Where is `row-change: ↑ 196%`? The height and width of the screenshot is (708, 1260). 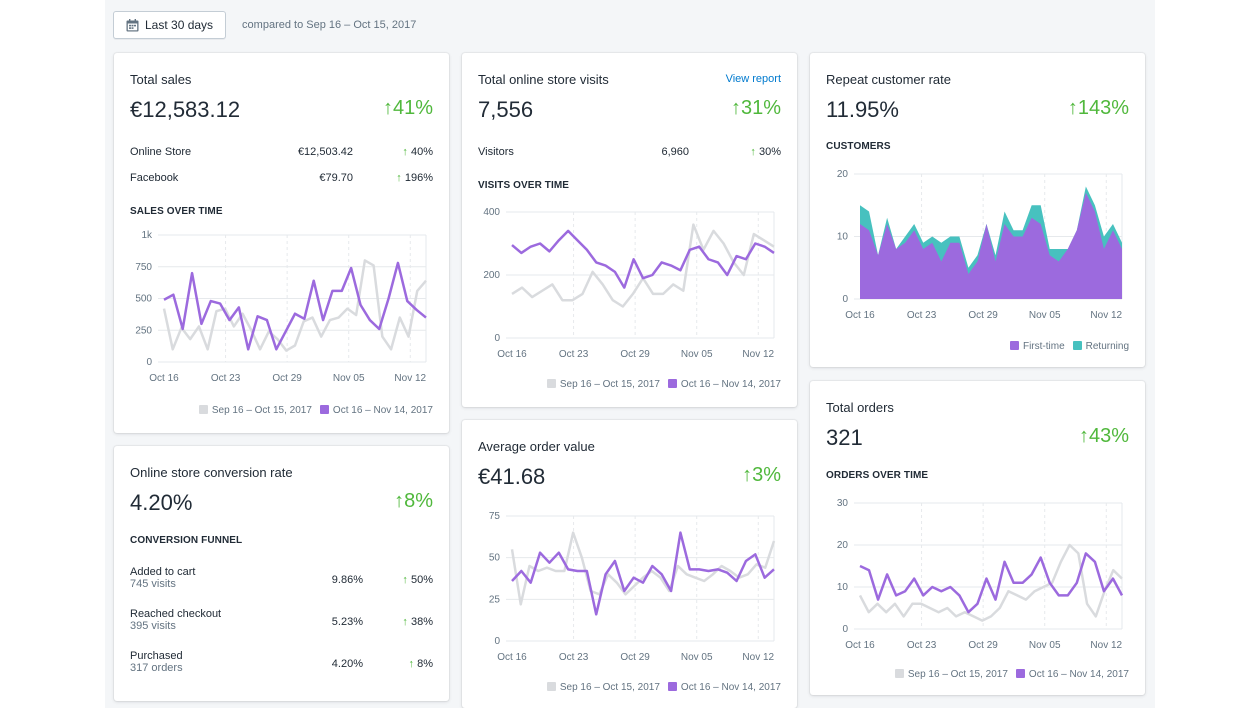
row-change: ↑ 196% is located at coordinates (414, 178).